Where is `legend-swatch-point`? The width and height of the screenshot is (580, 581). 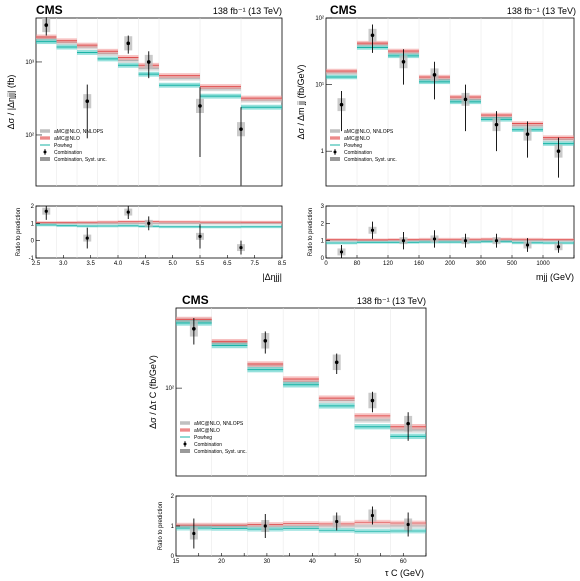
legend-swatch-point is located at coordinates (45, 152).